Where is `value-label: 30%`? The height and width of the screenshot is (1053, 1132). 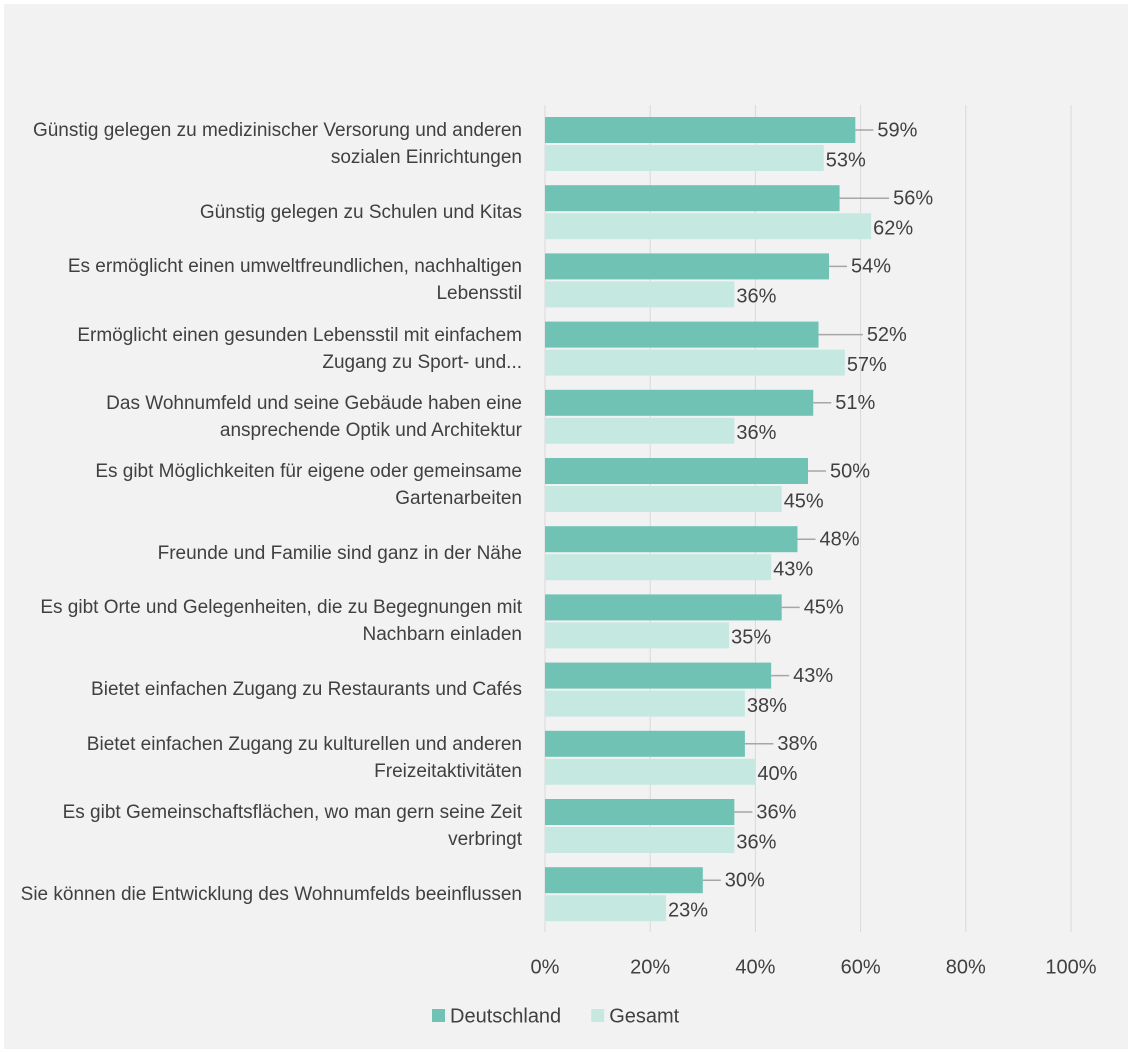
value-label: 30% is located at coordinates (745, 880).